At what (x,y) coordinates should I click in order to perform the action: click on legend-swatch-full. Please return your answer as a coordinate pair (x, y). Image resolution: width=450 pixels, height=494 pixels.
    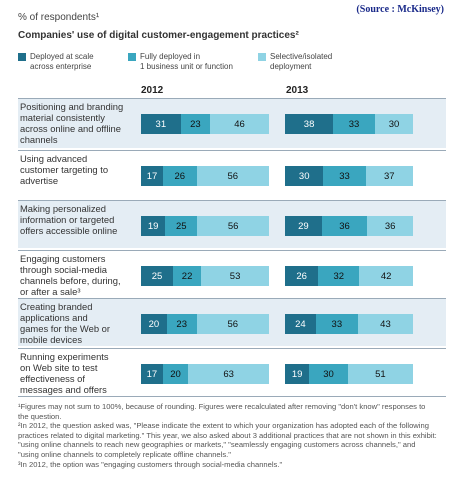
    Looking at the image, I should click on (132, 57).